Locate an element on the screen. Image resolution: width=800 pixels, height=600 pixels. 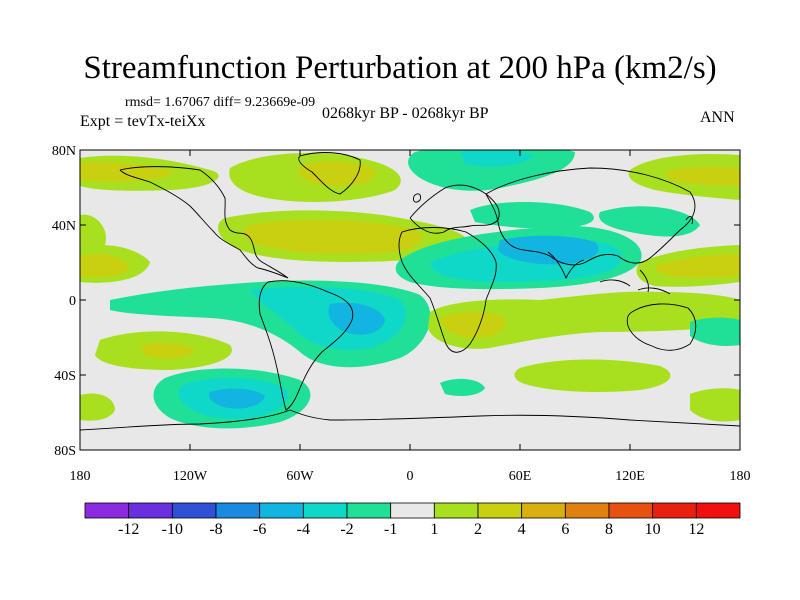
coastline-north-america is located at coordinates (204, 222).